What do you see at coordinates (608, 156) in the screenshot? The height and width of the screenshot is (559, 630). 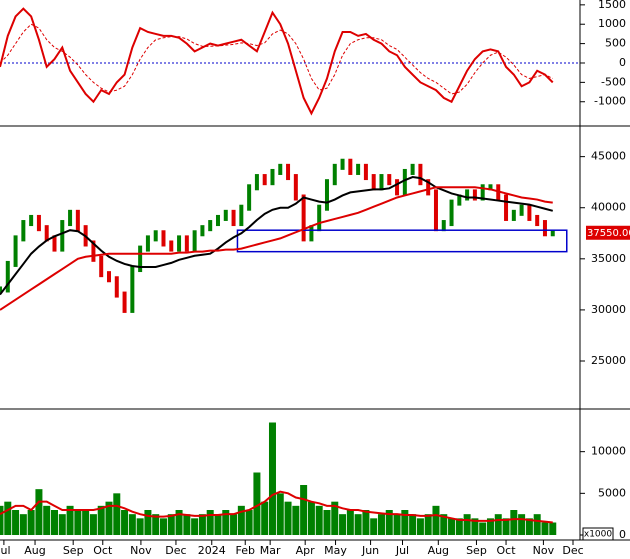 I see `y-tick-label: 45000` at bounding box center [608, 156].